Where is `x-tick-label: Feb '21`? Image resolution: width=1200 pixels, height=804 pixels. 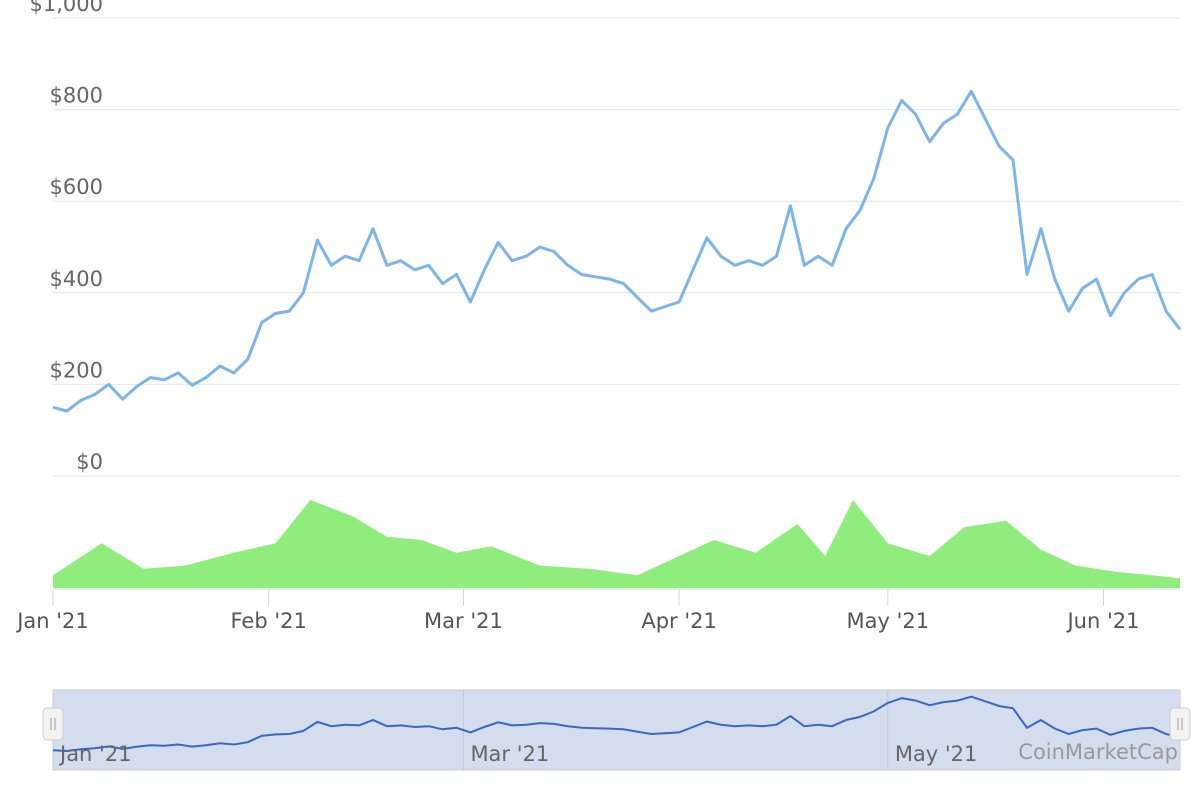 x-tick-label: Feb '21 is located at coordinates (268, 621).